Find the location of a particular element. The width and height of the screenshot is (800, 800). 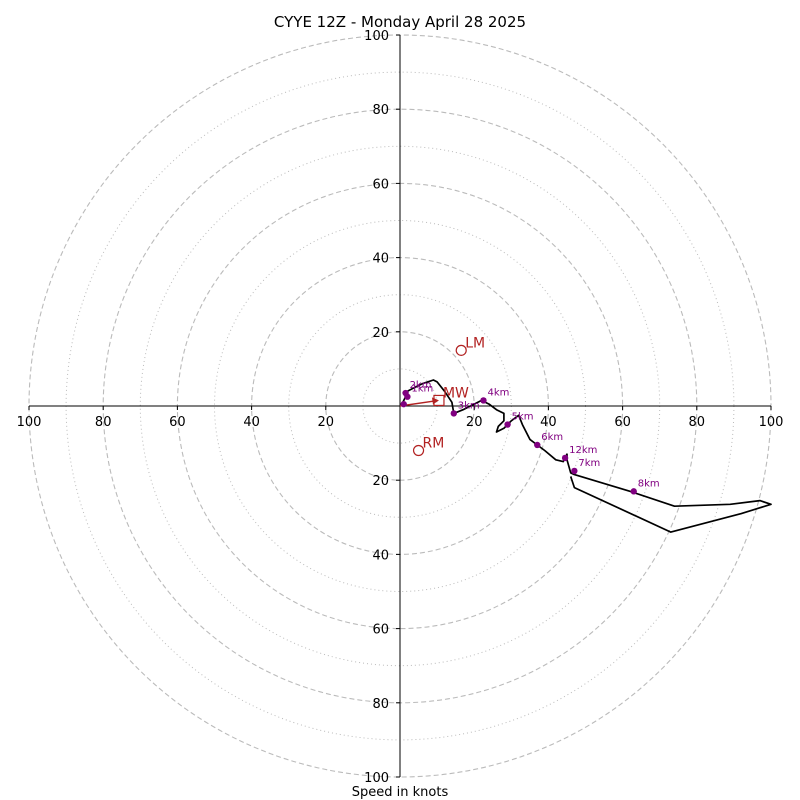

mean-wind-marker is located at coordinates (439, 400).